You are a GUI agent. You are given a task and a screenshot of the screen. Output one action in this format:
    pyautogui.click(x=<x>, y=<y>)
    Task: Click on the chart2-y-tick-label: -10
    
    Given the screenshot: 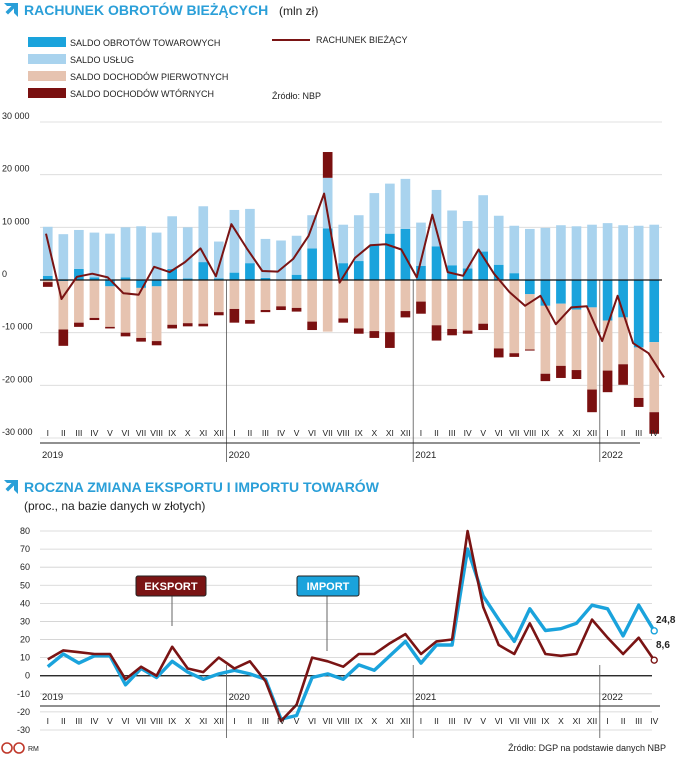 What is the action you would take?
    pyautogui.click(x=23, y=694)
    